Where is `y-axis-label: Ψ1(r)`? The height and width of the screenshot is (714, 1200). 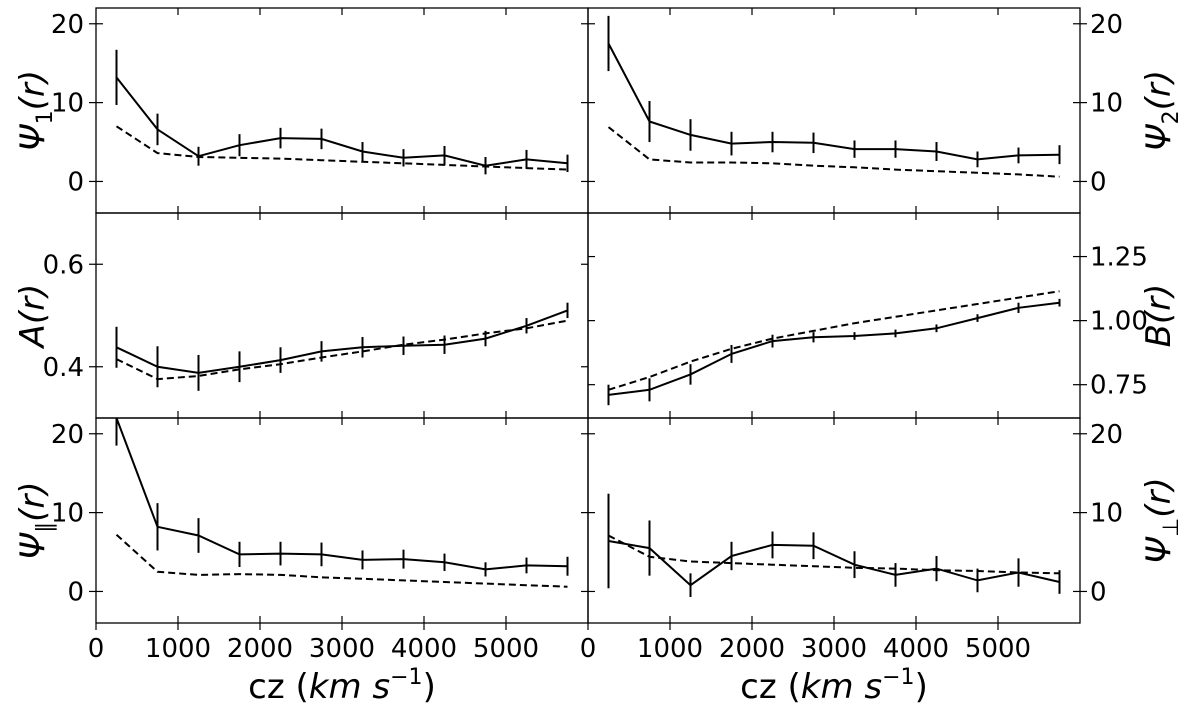 y-axis-label: Ψ1(r) is located at coordinates (35, 110).